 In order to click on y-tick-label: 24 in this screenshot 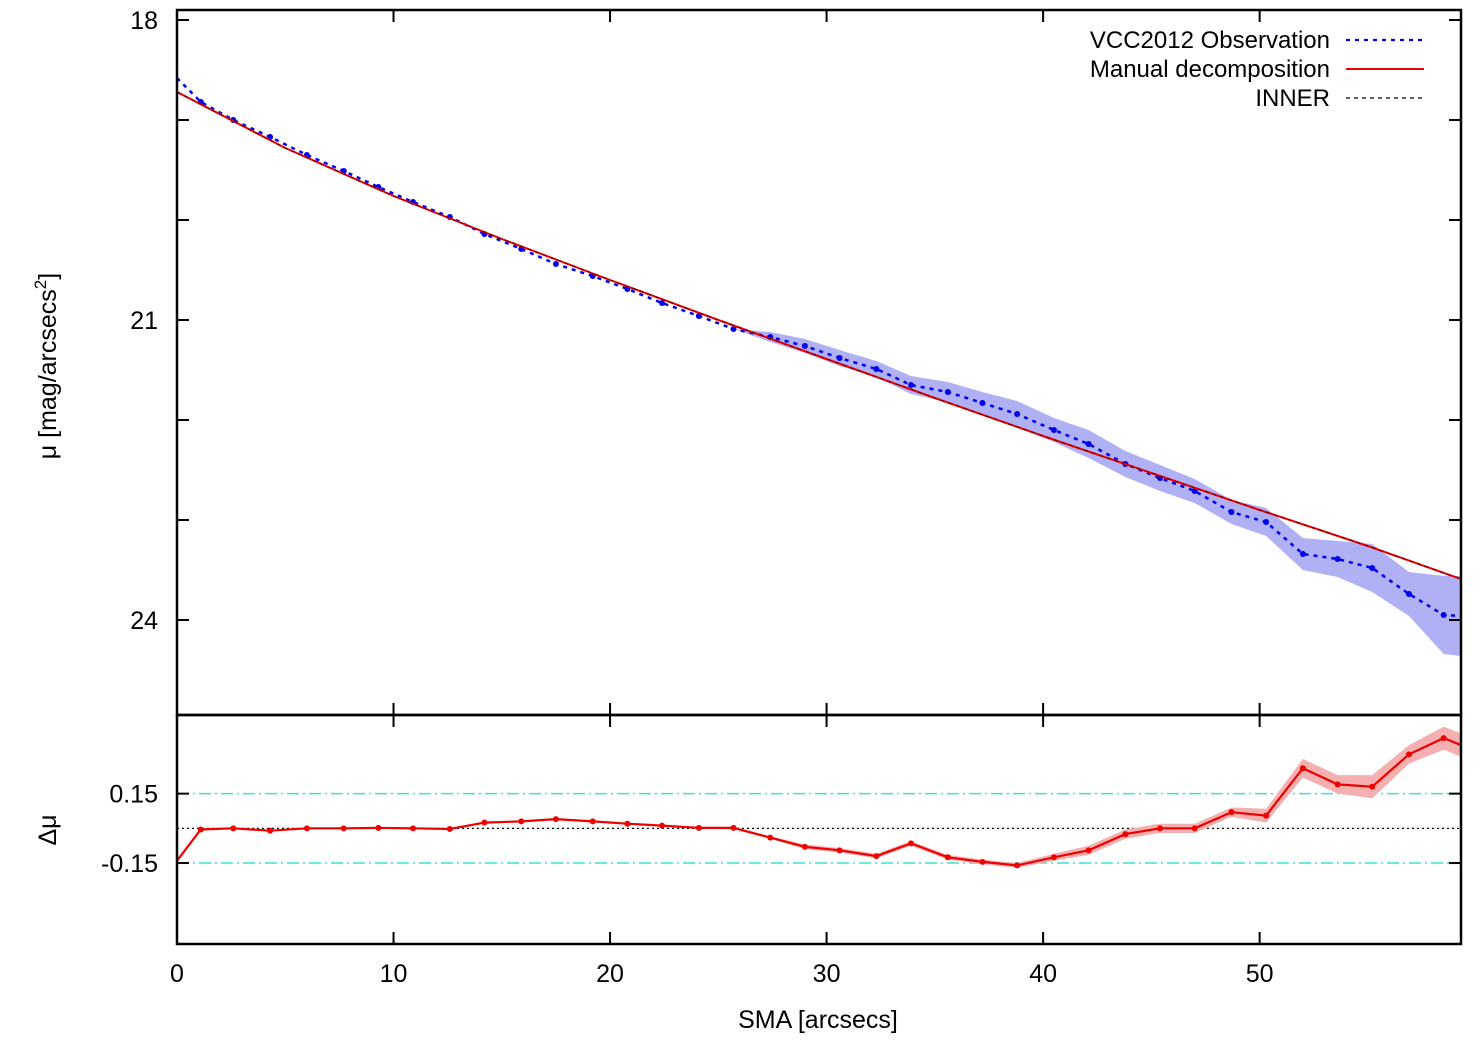, I will do `click(144, 621)`.